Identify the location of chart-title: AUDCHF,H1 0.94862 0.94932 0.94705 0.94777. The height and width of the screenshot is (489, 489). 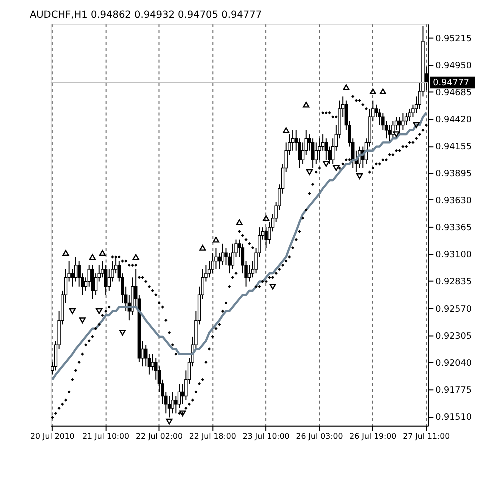
(146, 16).